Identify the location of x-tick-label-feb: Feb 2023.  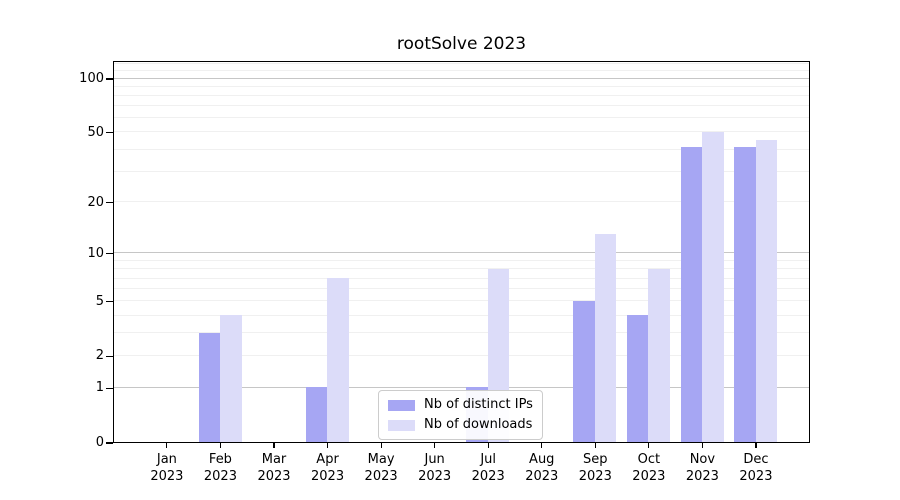
(220, 468).